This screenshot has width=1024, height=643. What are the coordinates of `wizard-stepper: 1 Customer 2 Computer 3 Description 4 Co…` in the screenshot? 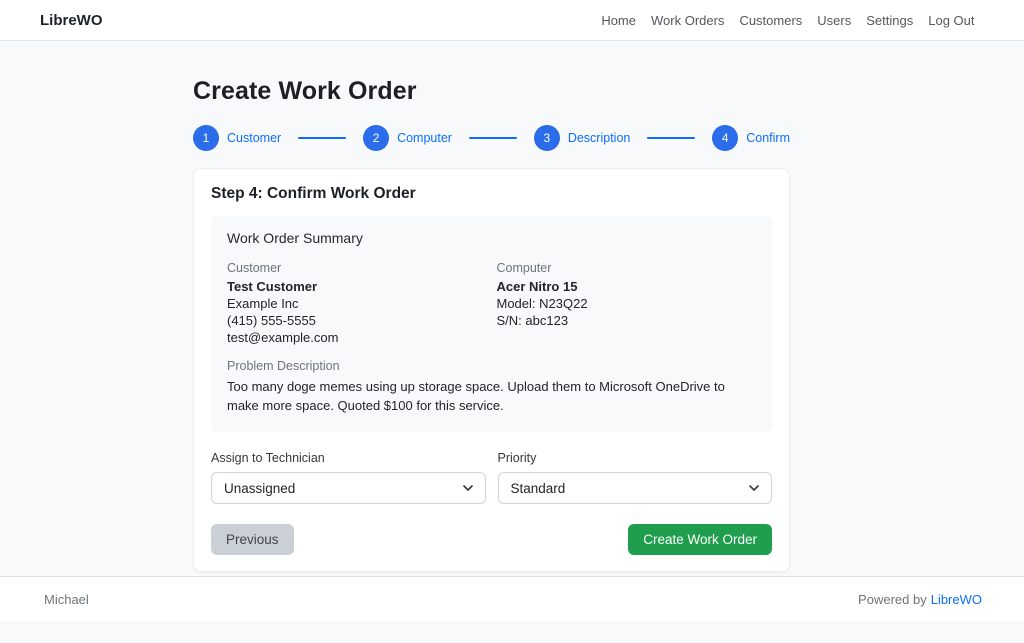 It's located at (491, 138).